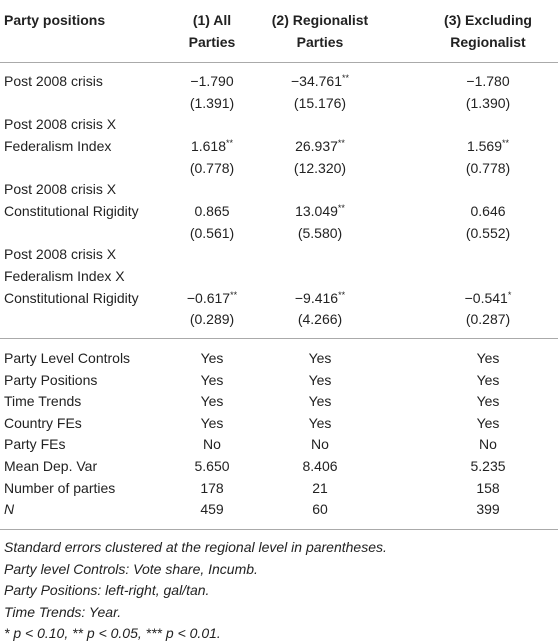  I want to click on estimate-cell: −9.416**, so click(320, 298).